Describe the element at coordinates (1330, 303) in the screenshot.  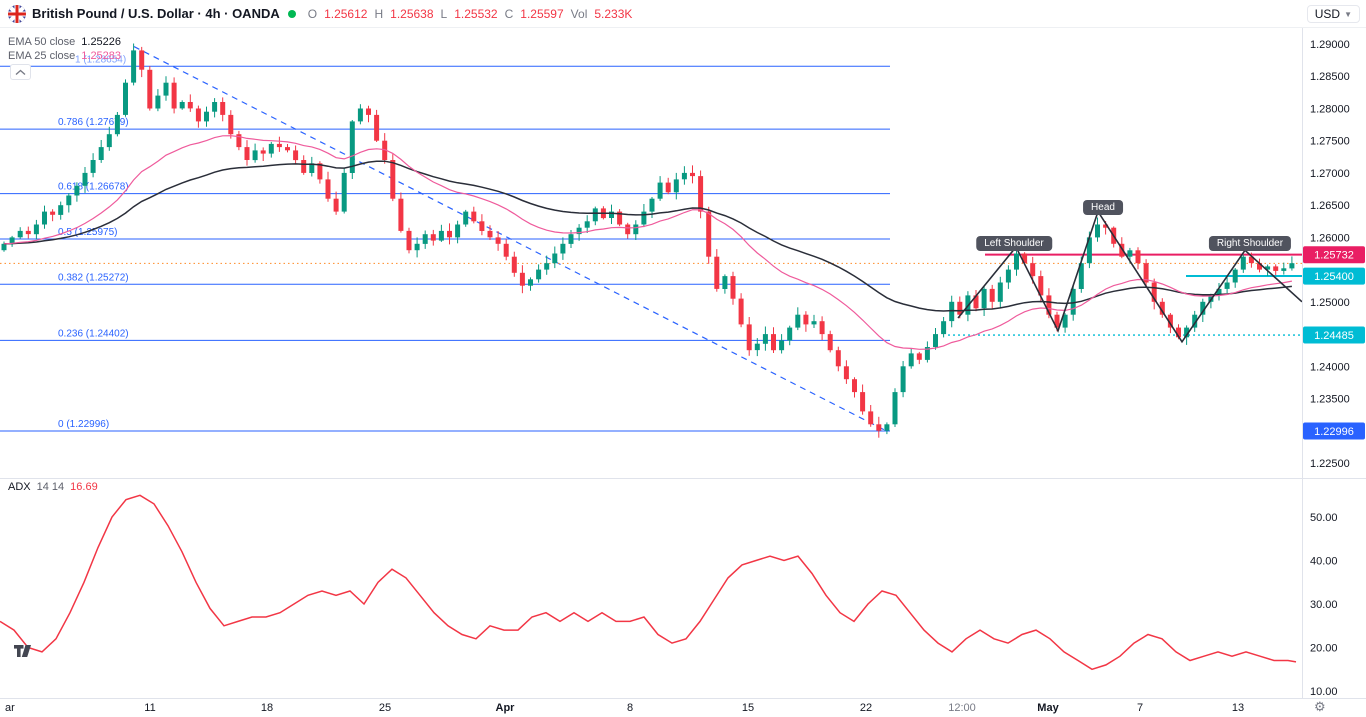
I see `price-axis-tick: 1.25000` at that location.